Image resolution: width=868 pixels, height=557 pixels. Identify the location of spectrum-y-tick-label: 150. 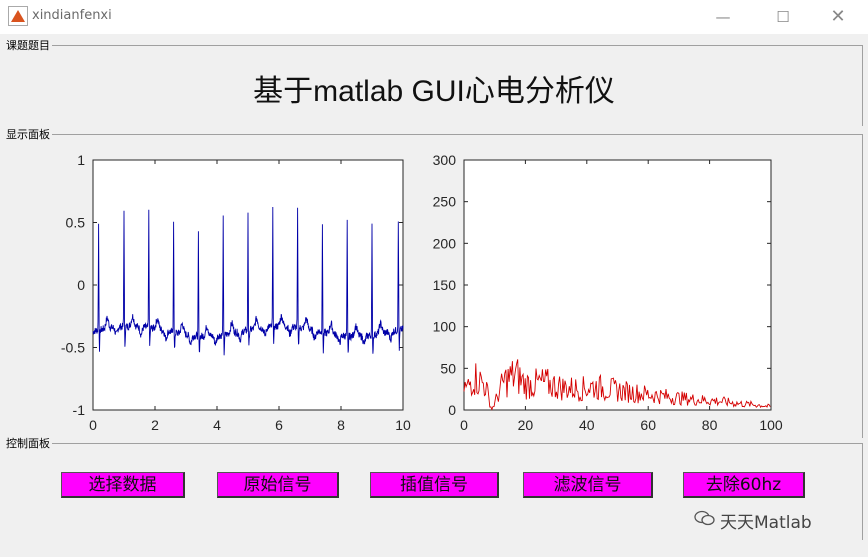
(445, 285).